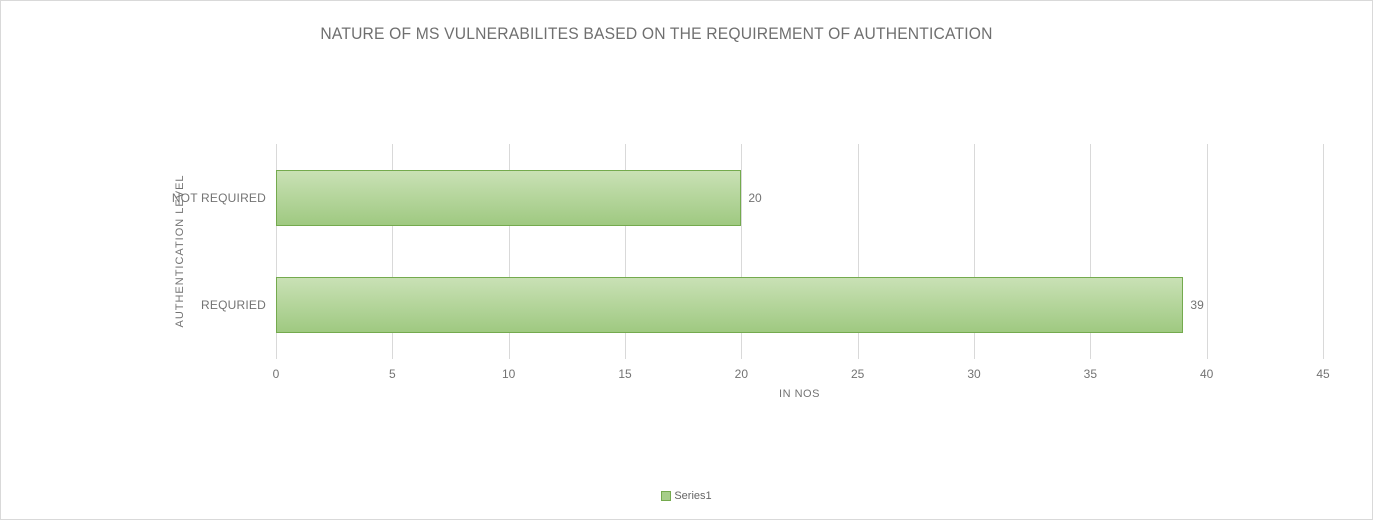 This screenshot has height=520, width=1373. What do you see at coordinates (974, 374) in the screenshot?
I see `x-tick-label: 30` at bounding box center [974, 374].